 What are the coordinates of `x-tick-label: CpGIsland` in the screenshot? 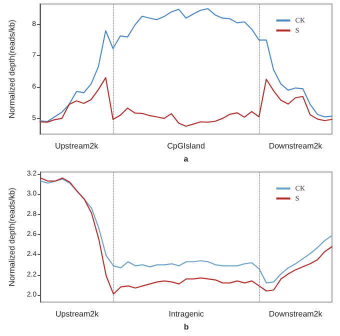 It's located at (186, 146).